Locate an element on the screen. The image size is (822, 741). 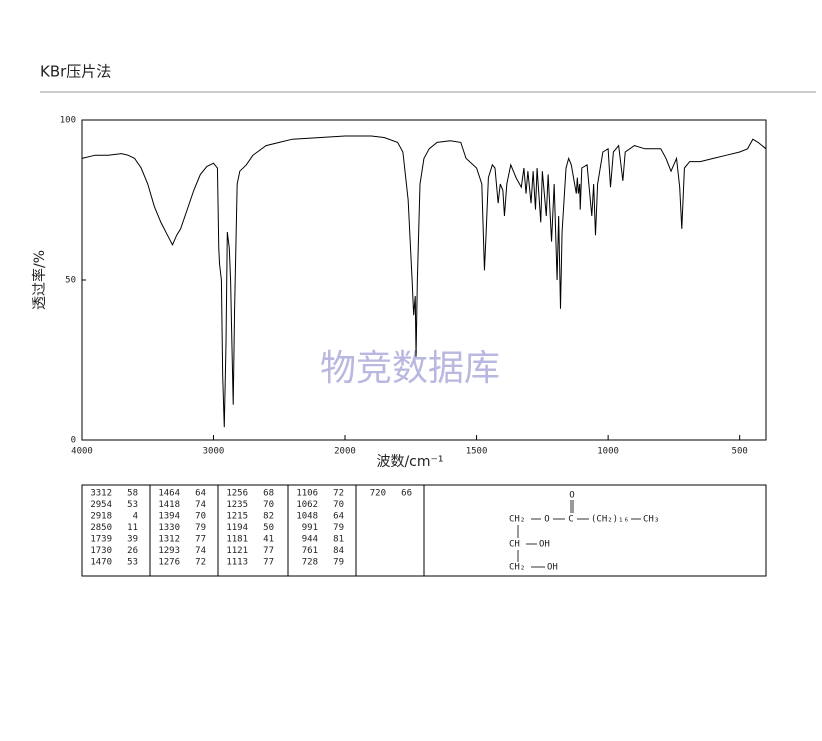
x-axis-label: 波数/cm⁻¹ is located at coordinates (409, 462).